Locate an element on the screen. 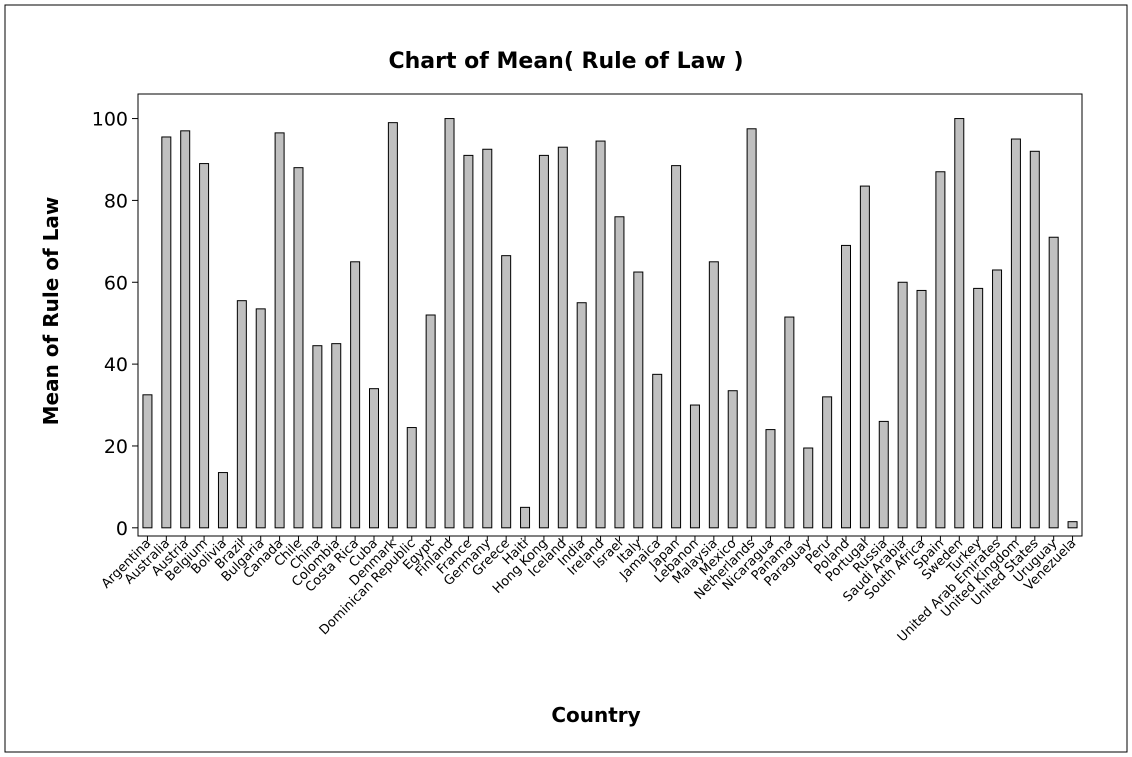  y-tick-label: 20 is located at coordinates (116, 447).